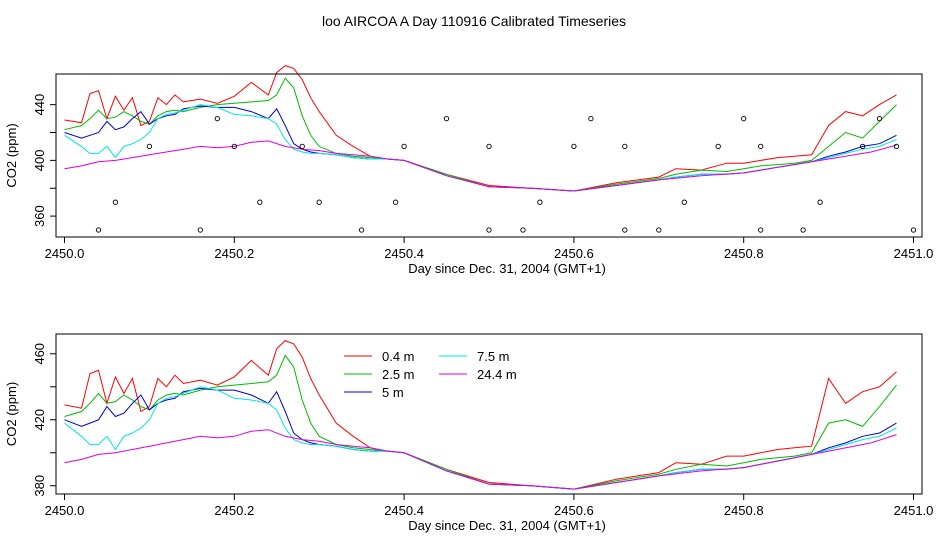 Image resolution: width=950 pixels, height=550 pixels. Describe the element at coordinates (430, 374) in the screenshot. I see `legend: 0.4 m 2.5 m 5 m 7.5 m 24.4 m` at that location.